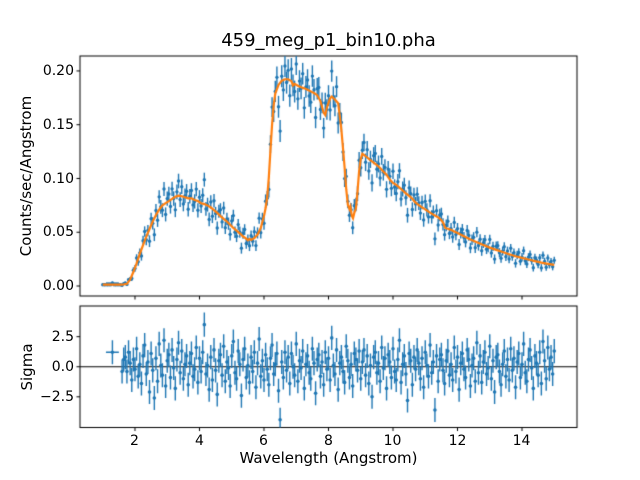  What do you see at coordinates (134, 441) in the screenshot?
I see `x-tick-label: 2` at bounding box center [134, 441].